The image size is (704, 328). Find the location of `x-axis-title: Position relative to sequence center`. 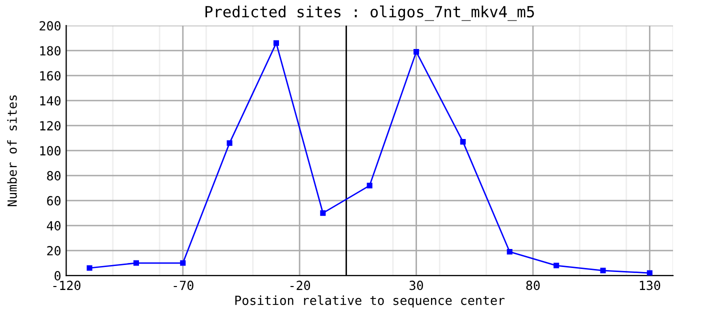

x-axis-title: Position relative to sequence center is located at coordinates (370, 301).